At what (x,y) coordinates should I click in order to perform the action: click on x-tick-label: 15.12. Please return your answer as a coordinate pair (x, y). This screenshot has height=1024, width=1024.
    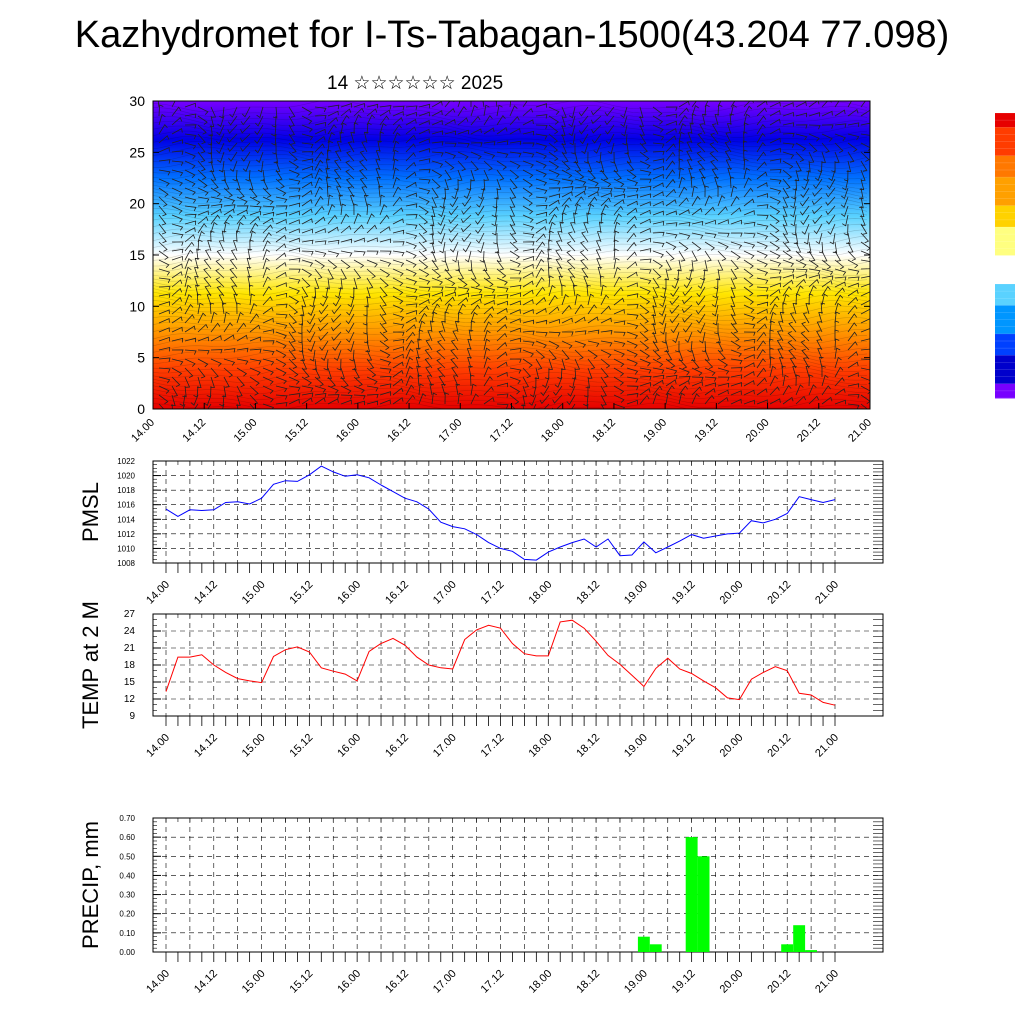
    Looking at the image, I should click on (302, 593).